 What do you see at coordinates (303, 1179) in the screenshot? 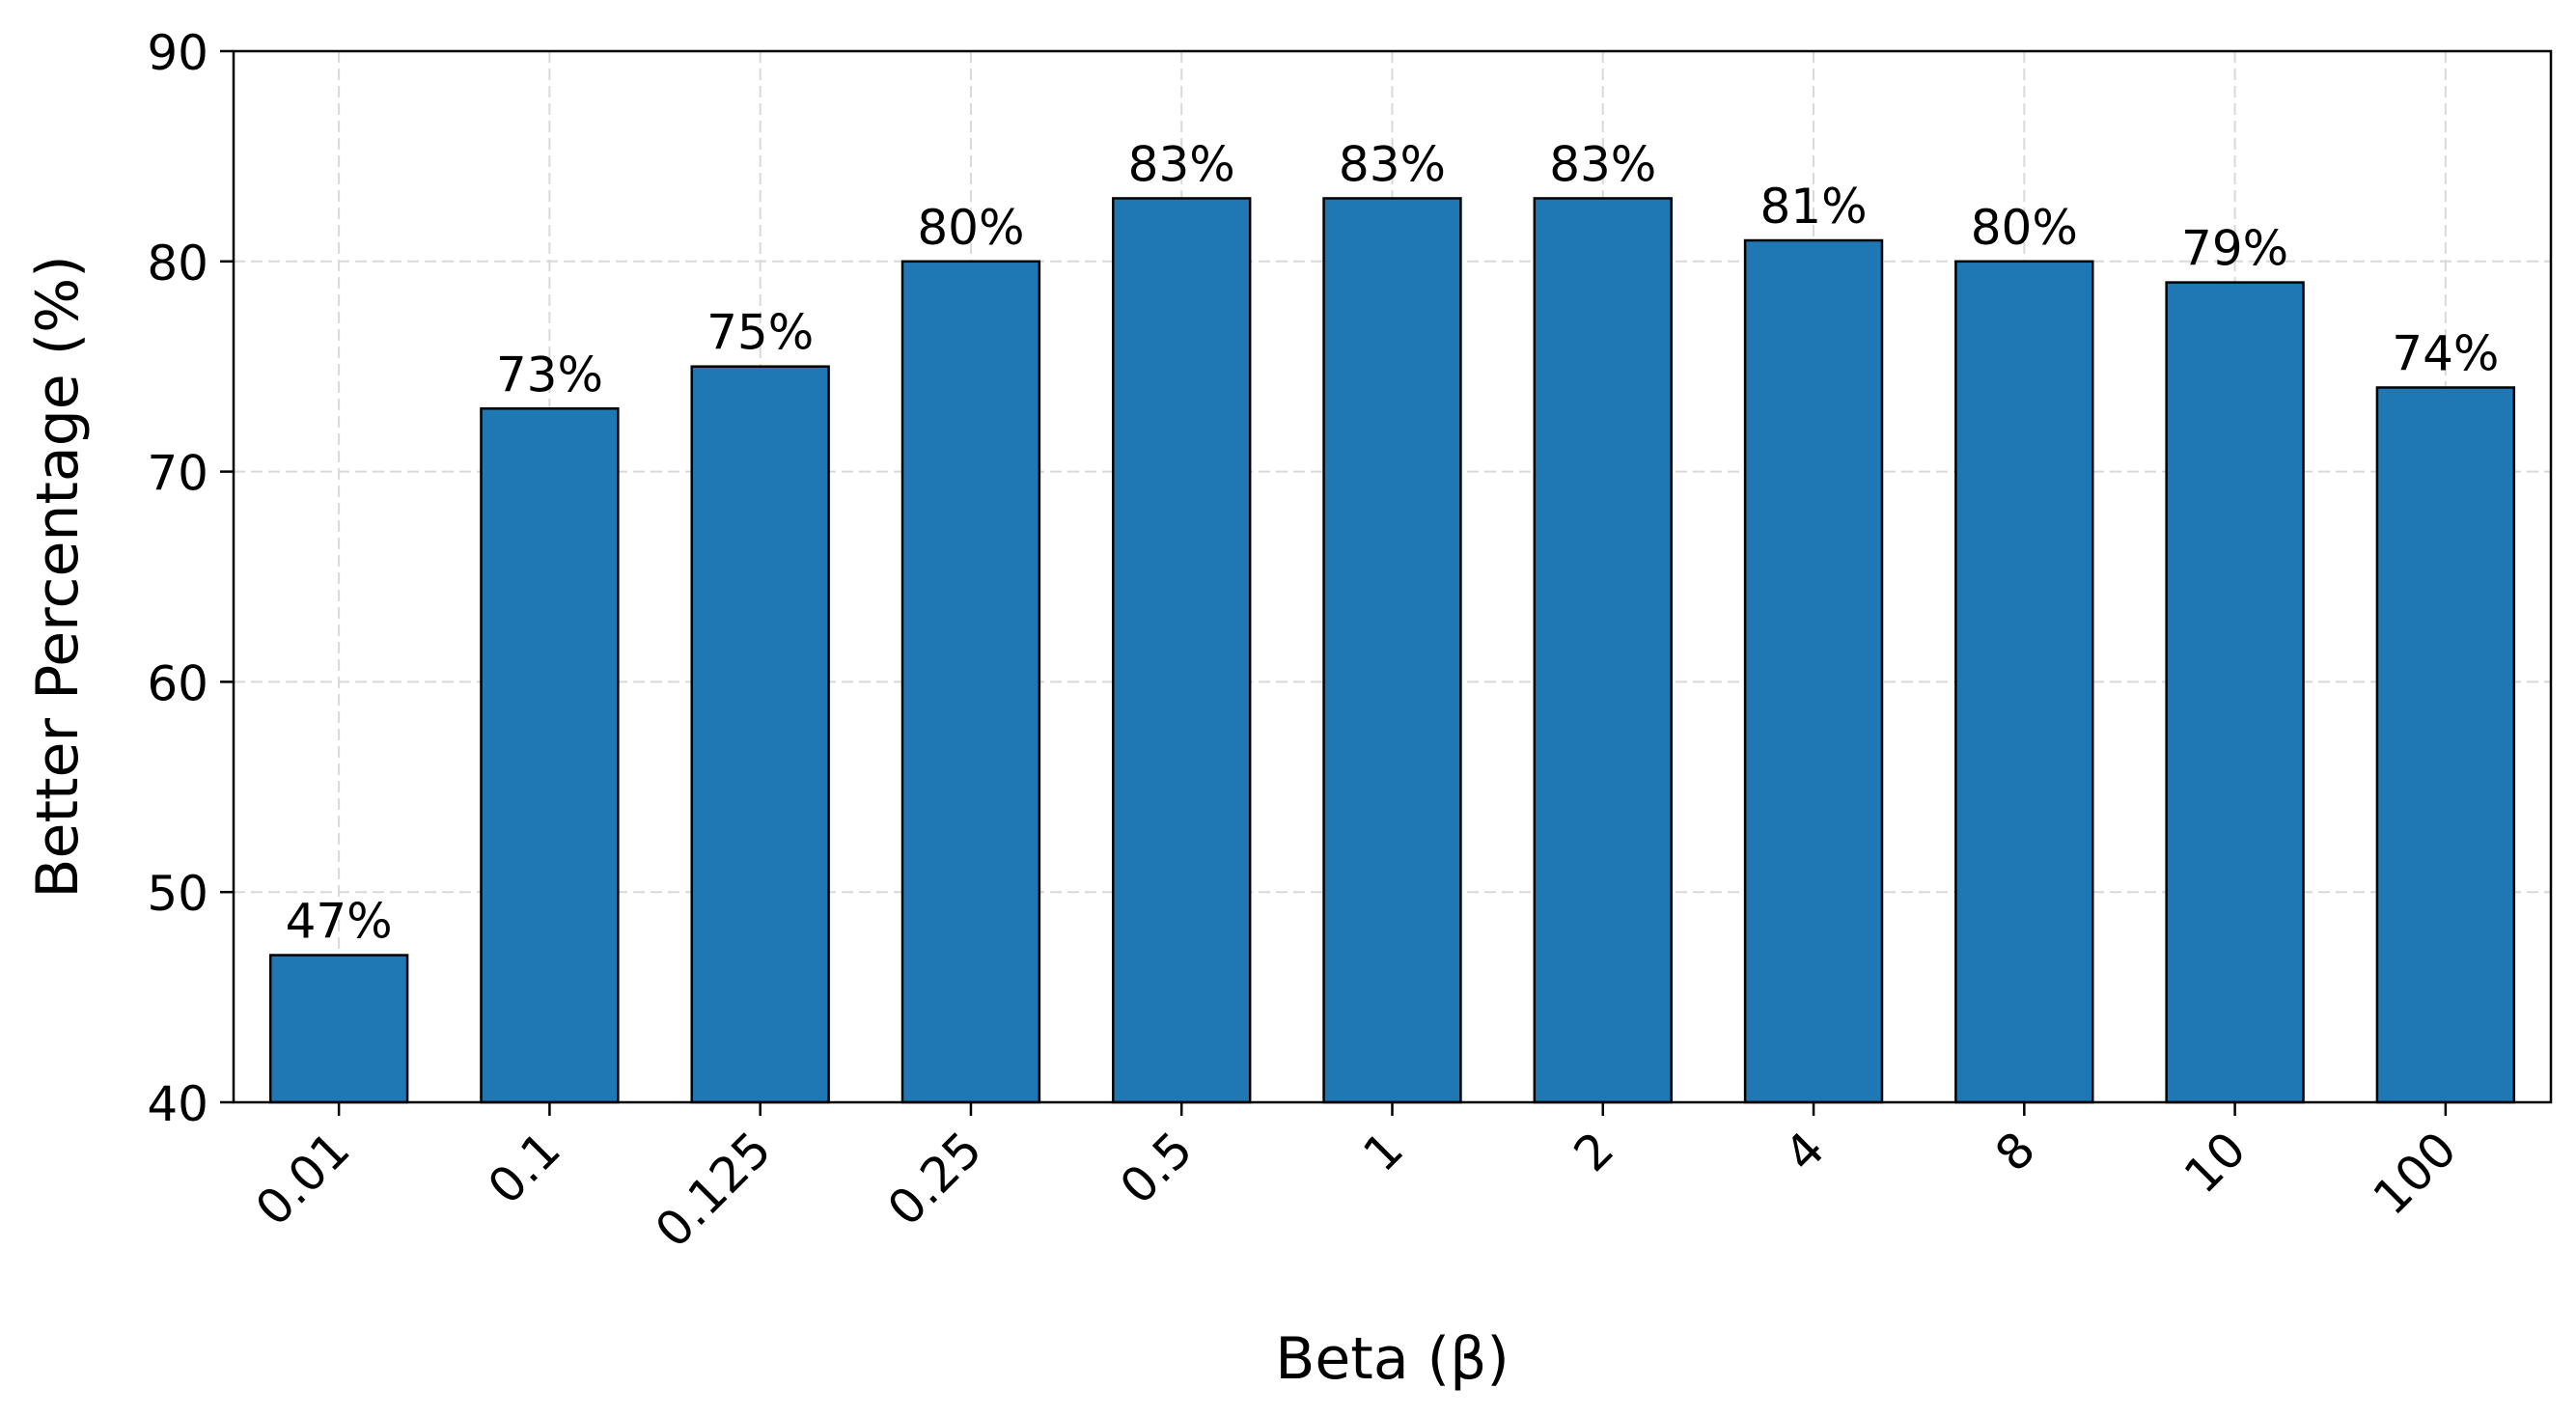
I see `x-tick-label-0.01: 0.01` at bounding box center [303, 1179].